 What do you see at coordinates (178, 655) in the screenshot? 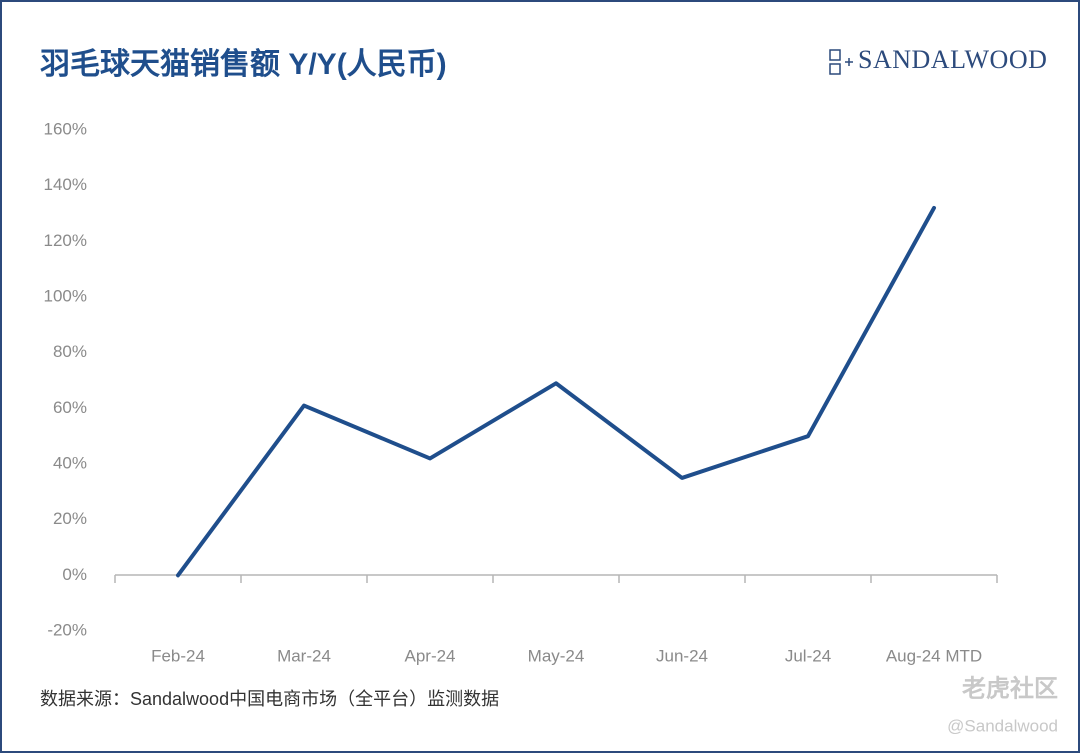
I see `x-tick-label: Feb-24` at bounding box center [178, 655].